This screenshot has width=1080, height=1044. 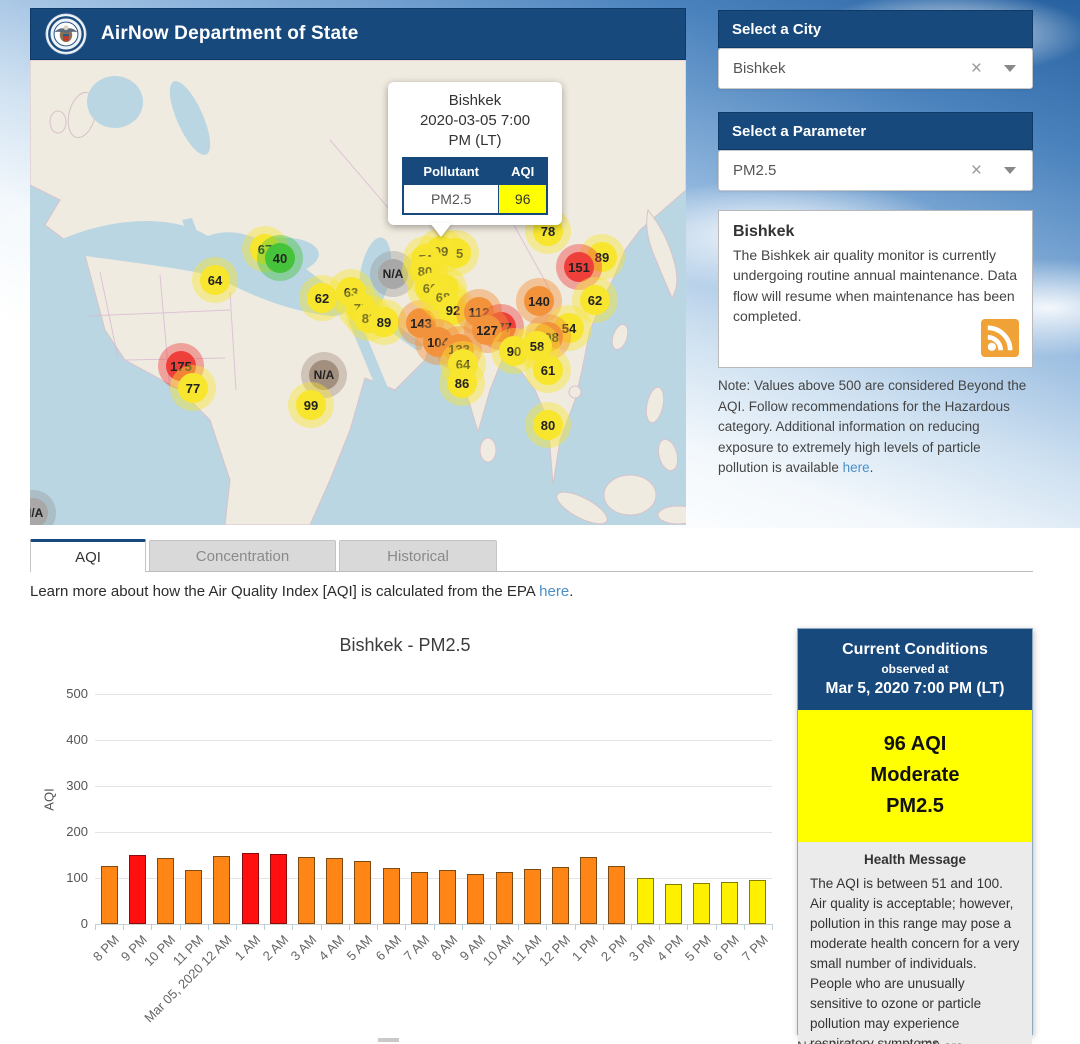 What do you see at coordinates (335, 891) in the screenshot?
I see `bar-4-AM` at bounding box center [335, 891].